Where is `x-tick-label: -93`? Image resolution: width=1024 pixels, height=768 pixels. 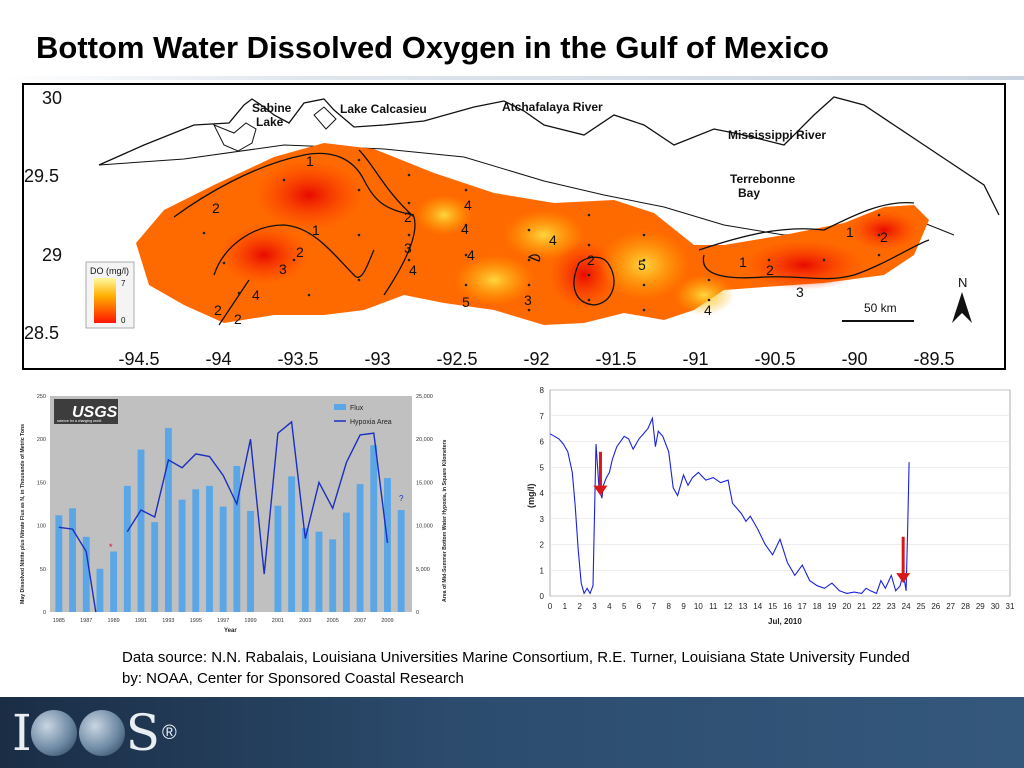 x-tick-label: -93 is located at coordinates (377, 358).